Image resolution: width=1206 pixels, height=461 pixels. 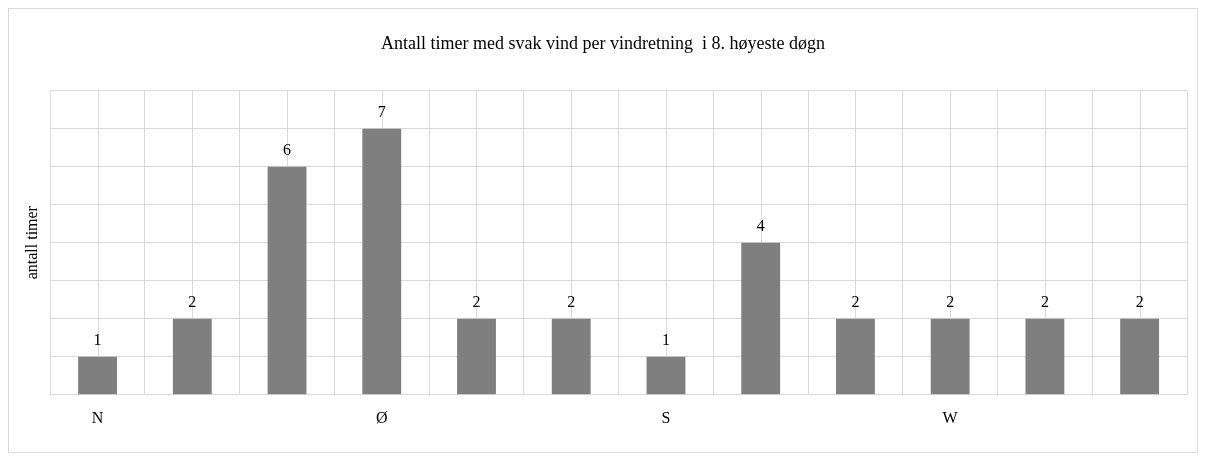 What do you see at coordinates (603, 42) in the screenshot?
I see `chart-title: Antall timer med svak vind per vindretning i 8. høyeste døgn` at bounding box center [603, 42].